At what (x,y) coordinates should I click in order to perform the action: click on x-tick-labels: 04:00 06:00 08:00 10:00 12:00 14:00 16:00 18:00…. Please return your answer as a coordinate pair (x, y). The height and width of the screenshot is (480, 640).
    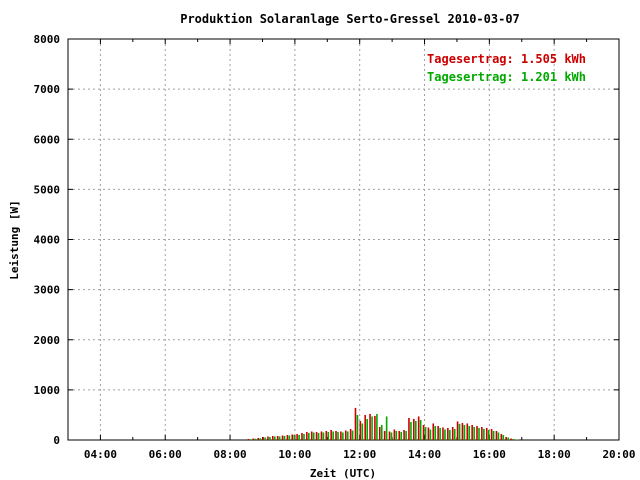
    Looking at the image, I should click on (360, 454).